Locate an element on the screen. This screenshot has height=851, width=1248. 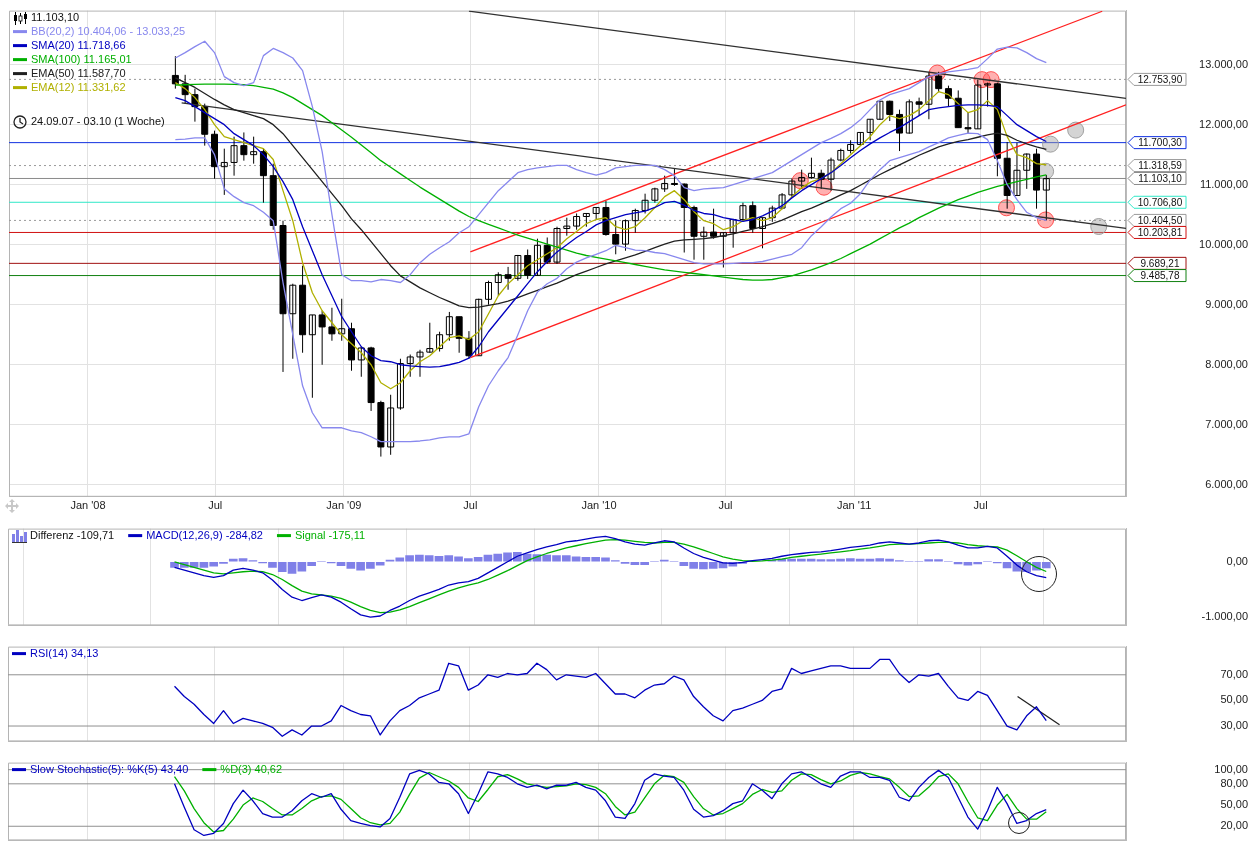
ref-line-label: 9.485,78 is located at coordinates (1160, 275).